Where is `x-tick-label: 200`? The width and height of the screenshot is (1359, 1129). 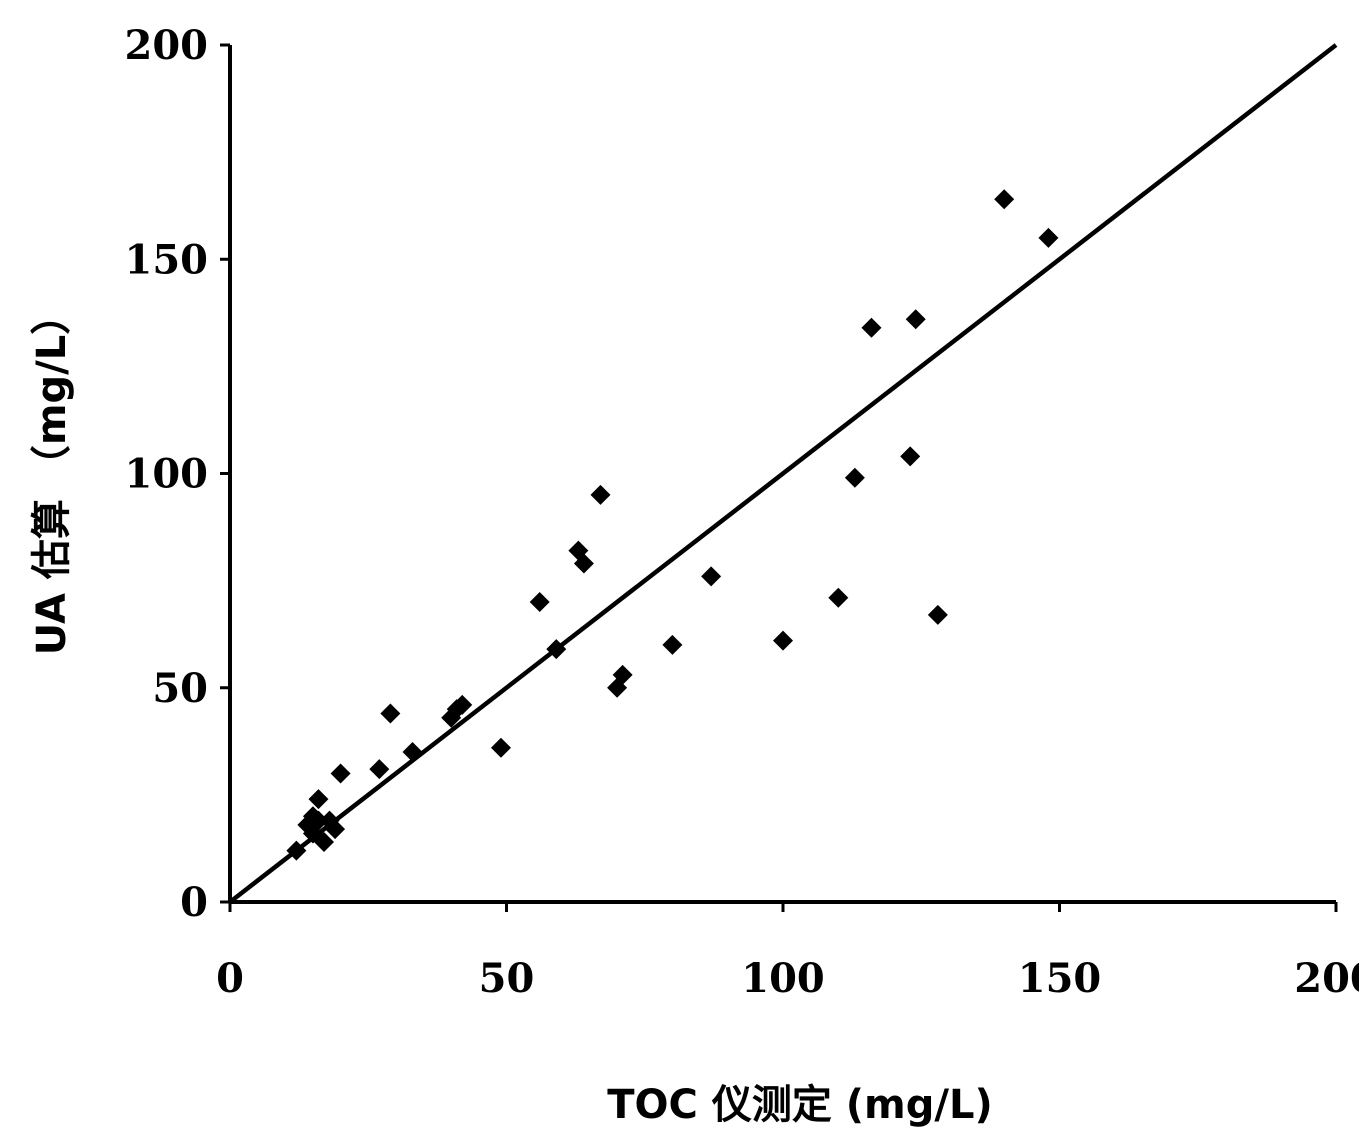 x-tick-label: 200 is located at coordinates (1326, 978).